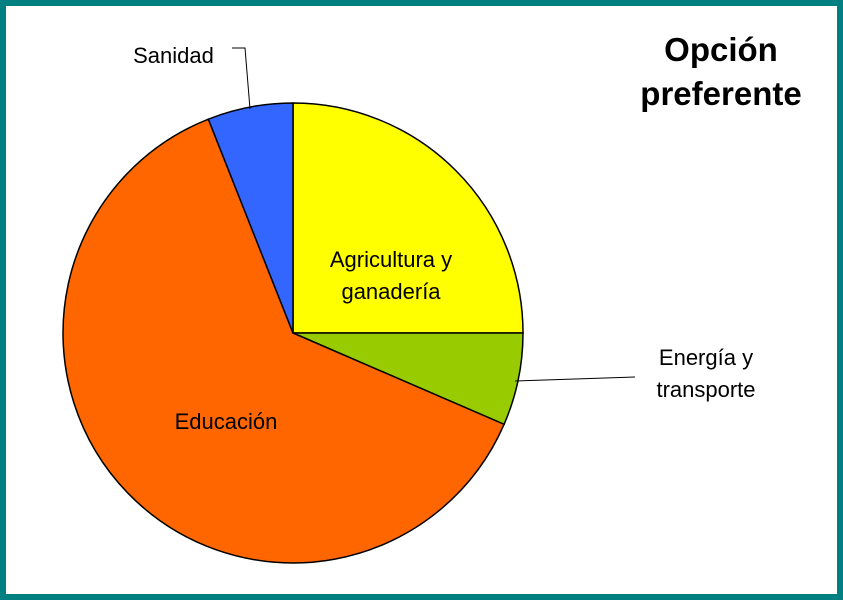  I want to click on slice-label: Sanidad, so click(173, 55).